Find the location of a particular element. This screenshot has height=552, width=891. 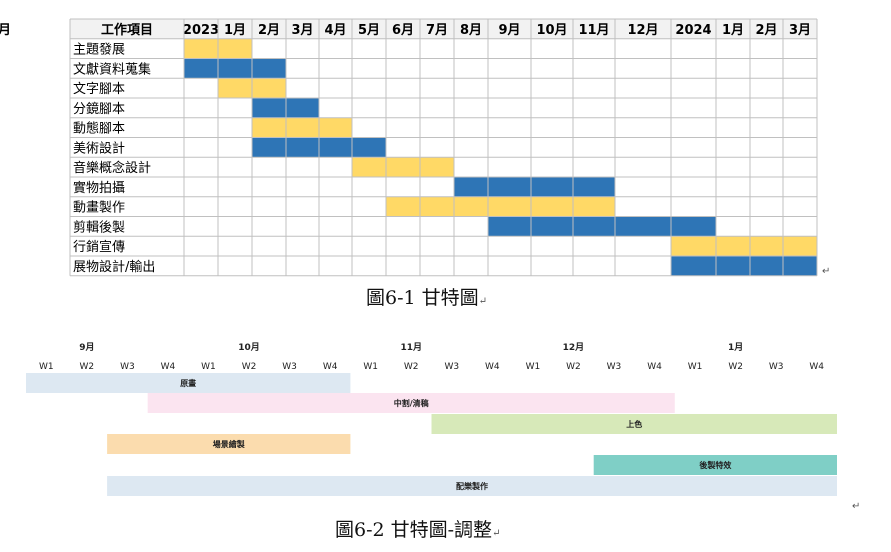

task-label: 實物拍攝 is located at coordinates (99, 188).